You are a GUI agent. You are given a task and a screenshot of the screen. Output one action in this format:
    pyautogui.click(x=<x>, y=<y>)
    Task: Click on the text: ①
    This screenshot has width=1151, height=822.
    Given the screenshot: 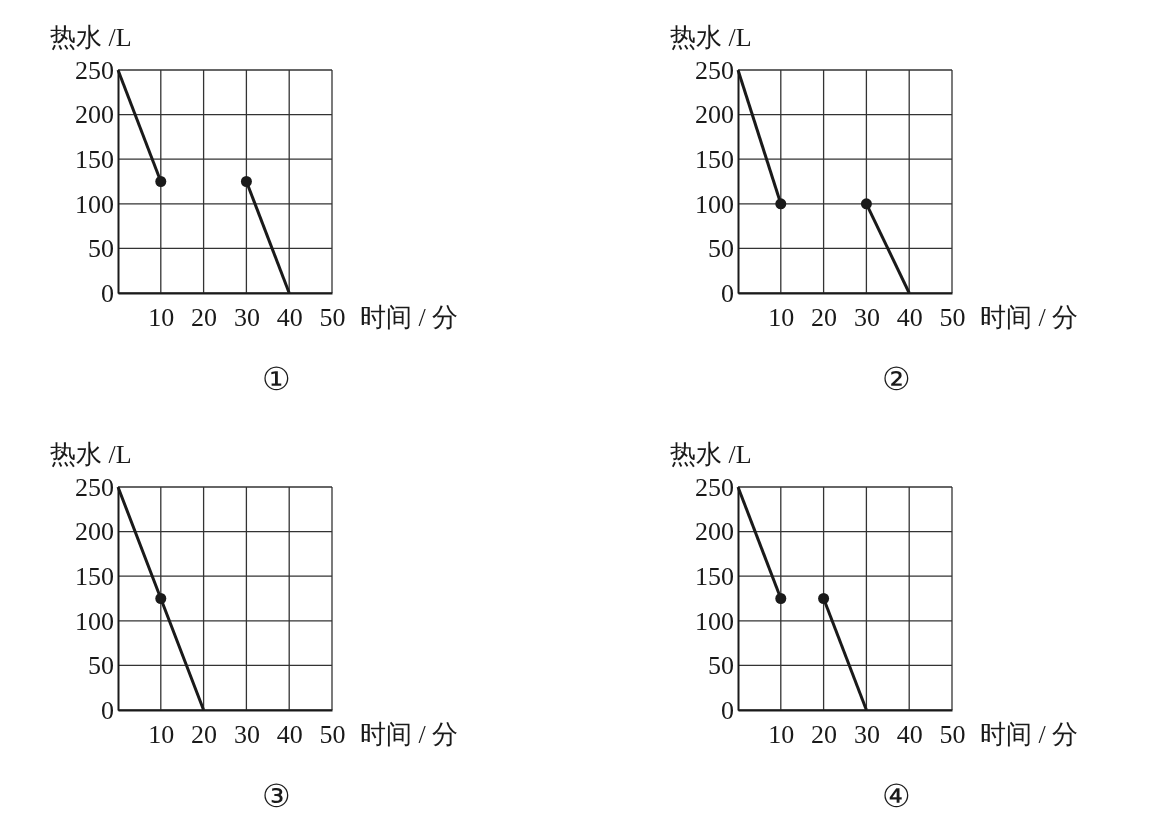 What is the action you would take?
    pyautogui.click(x=276, y=379)
    